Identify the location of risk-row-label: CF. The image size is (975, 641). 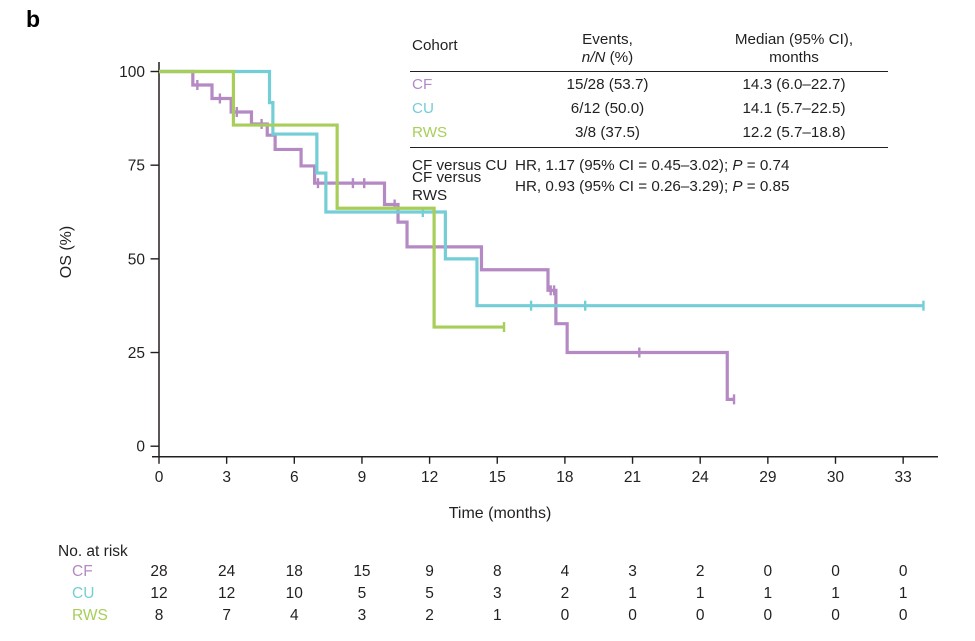
(82, 571).